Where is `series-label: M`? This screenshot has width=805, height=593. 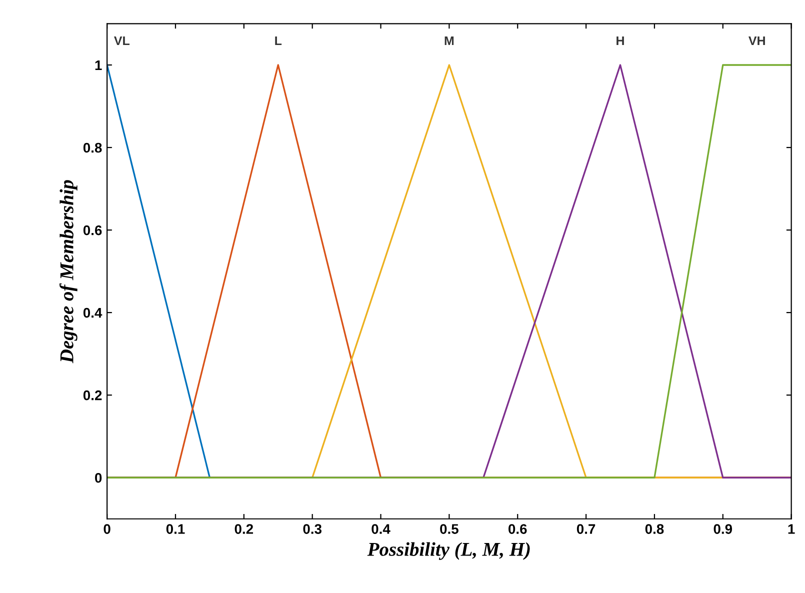 series-label: M is located at coordinates (449, 41).